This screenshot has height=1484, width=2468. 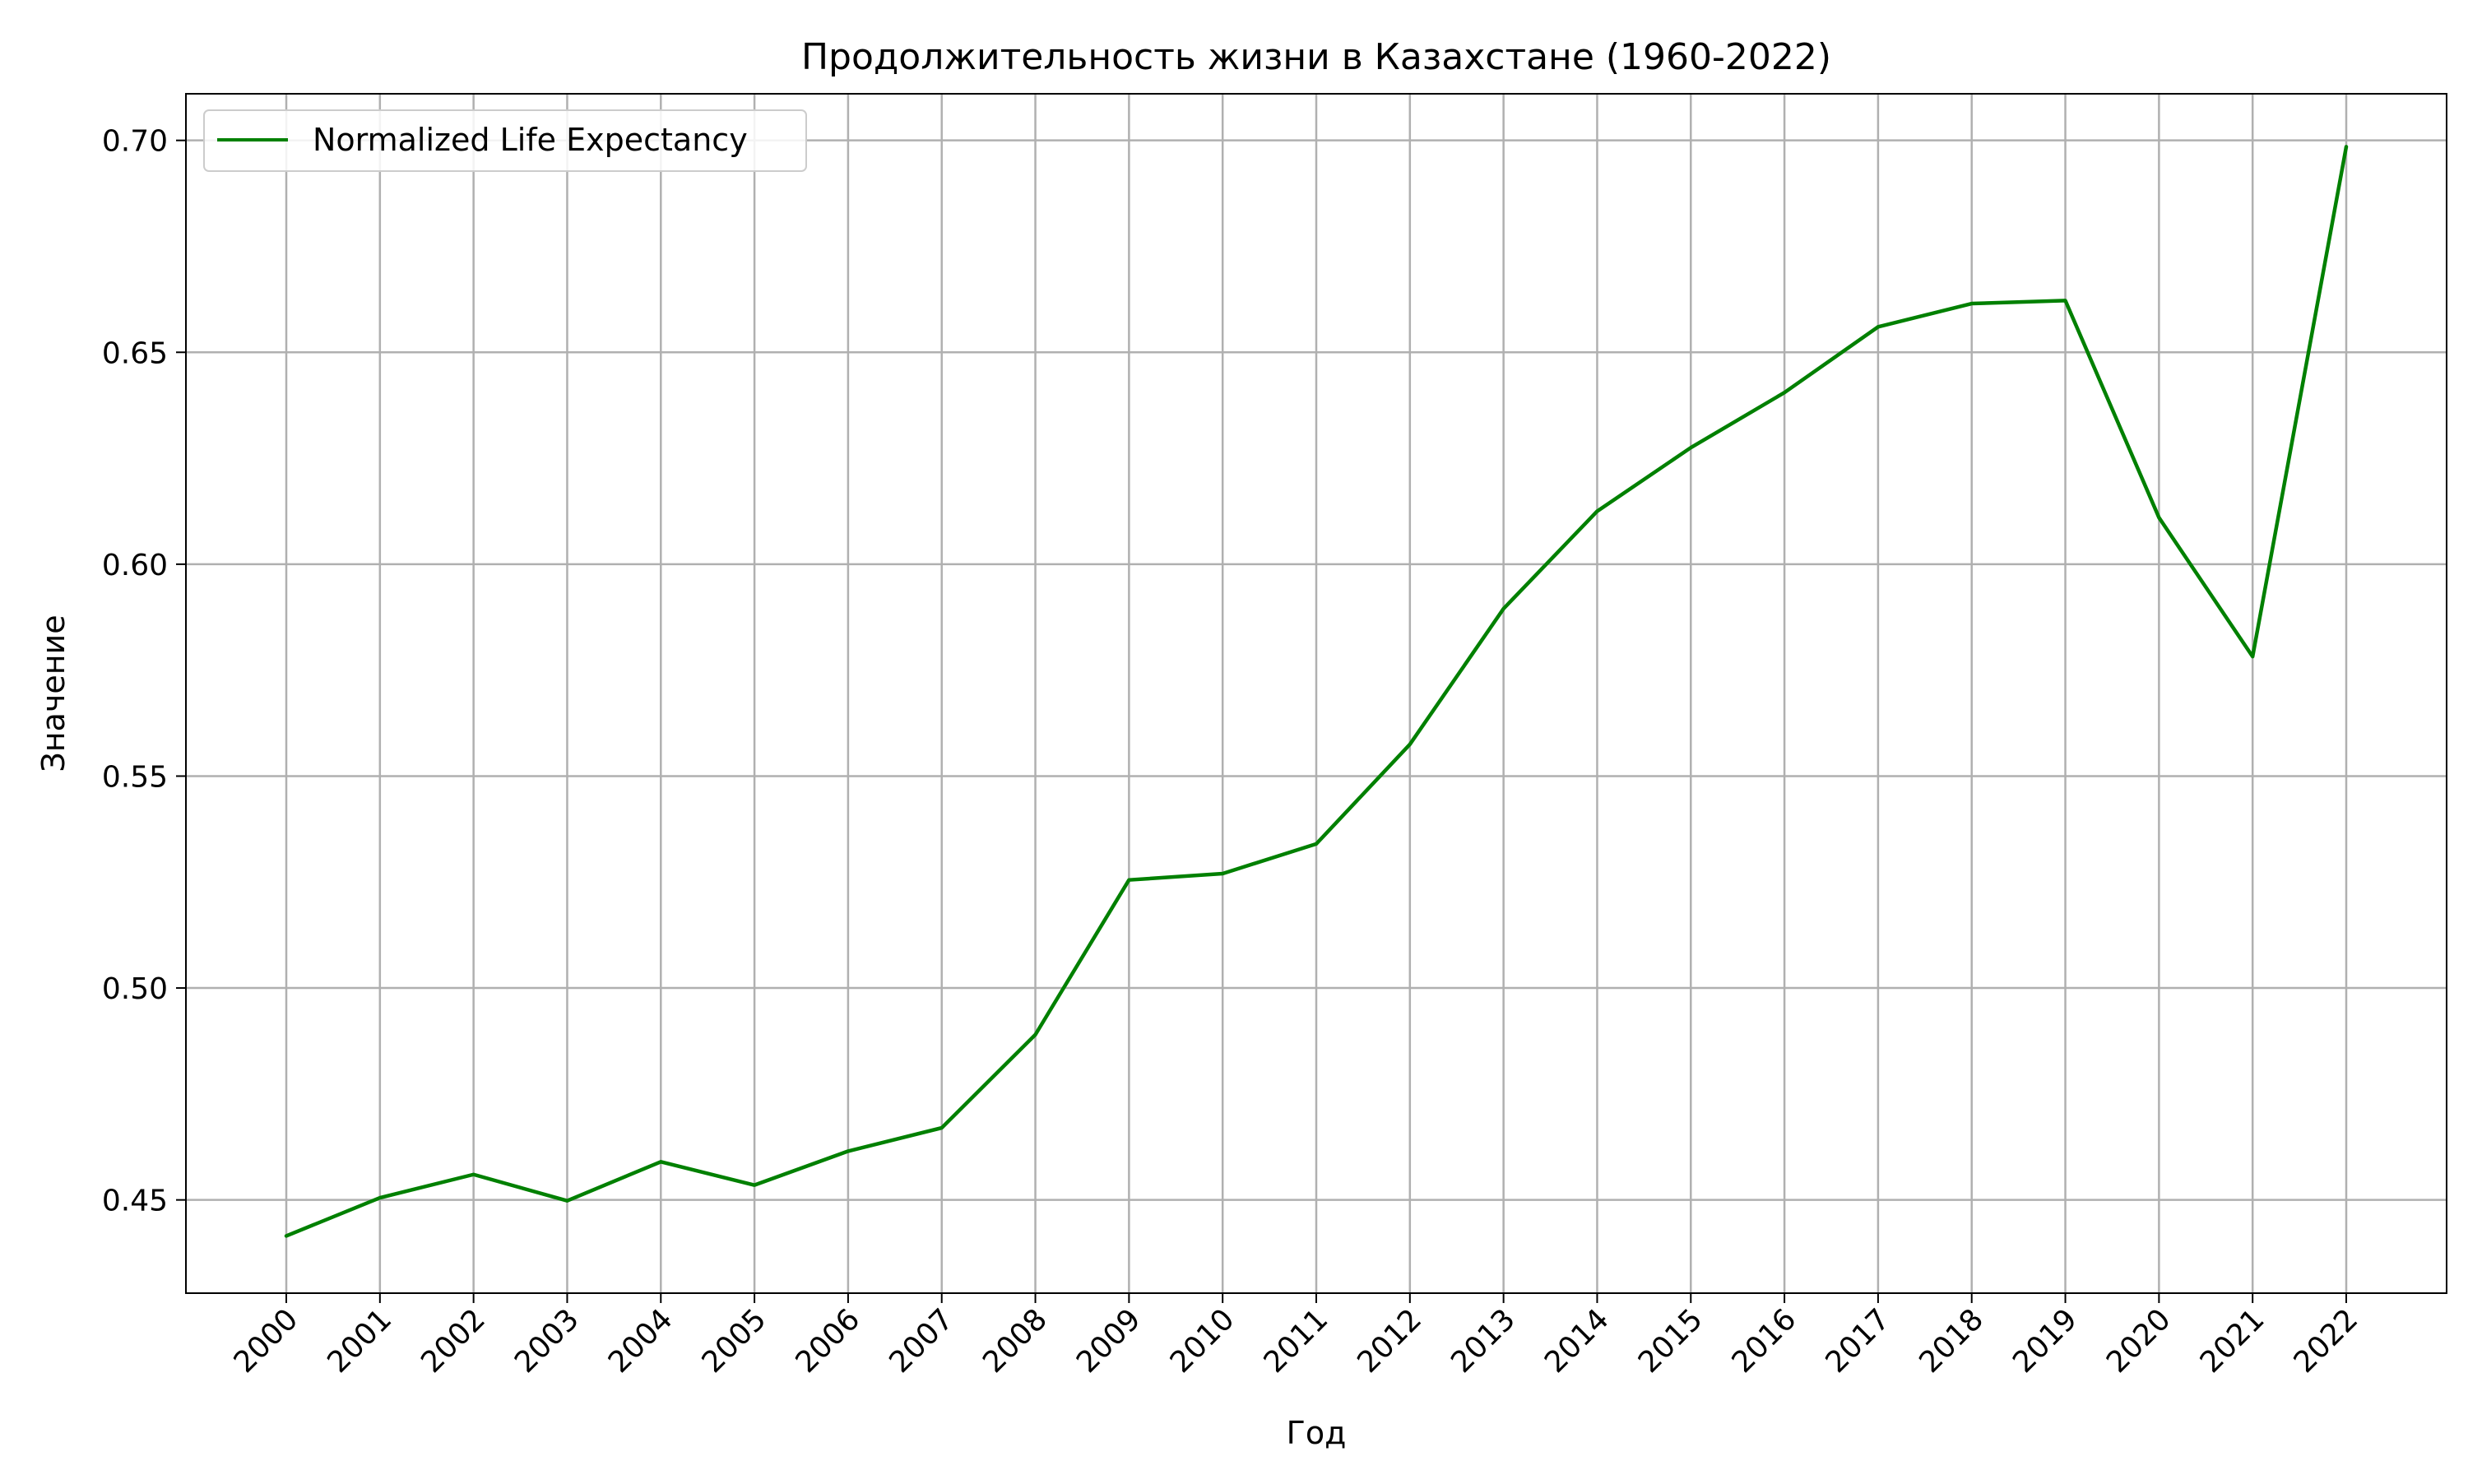 I want to click on x-tick-label: 2022, so click(x=2326, y=1341).